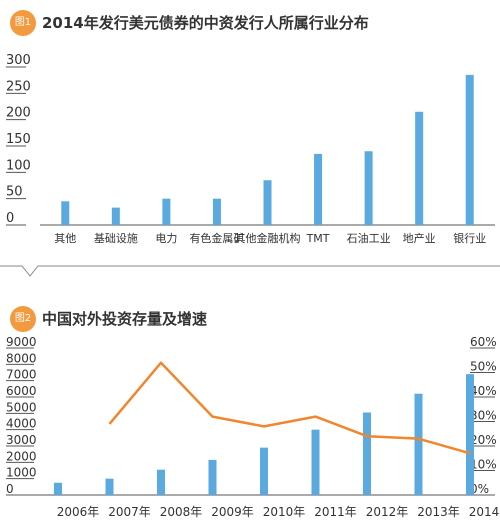  What do you see at coordinates (10, 489) in the screenshot?
I see `y-left-tick-label: 0` at bounding box center [10, 489].